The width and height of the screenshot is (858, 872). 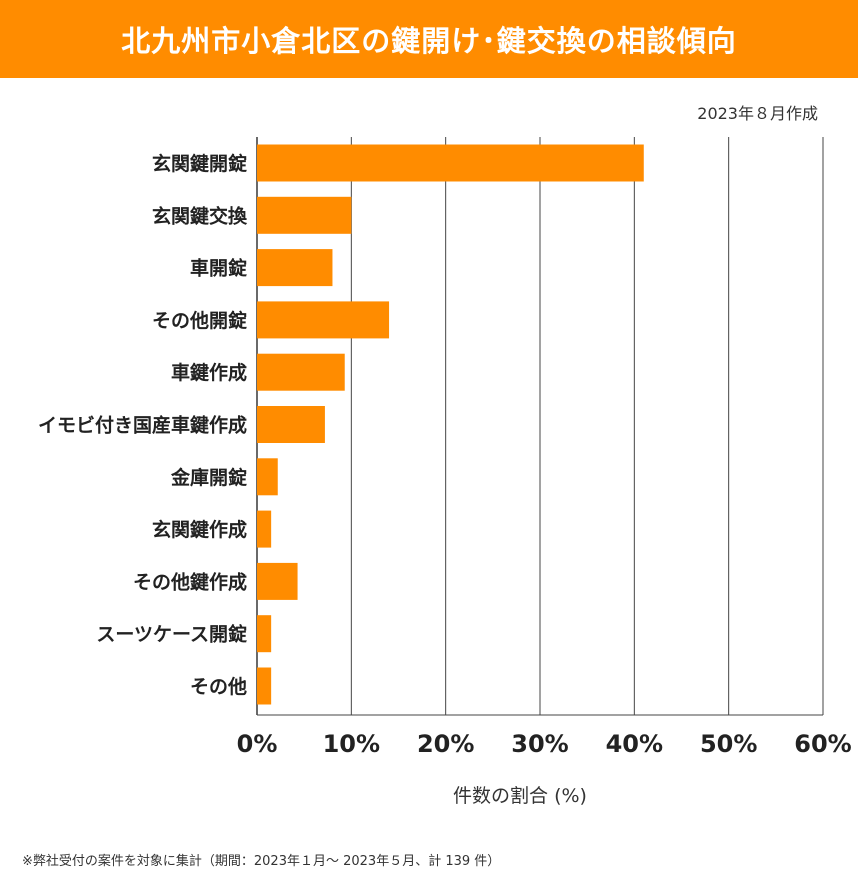 I want to click on category-label: 車鍵作成, so click(x=209, y=372).